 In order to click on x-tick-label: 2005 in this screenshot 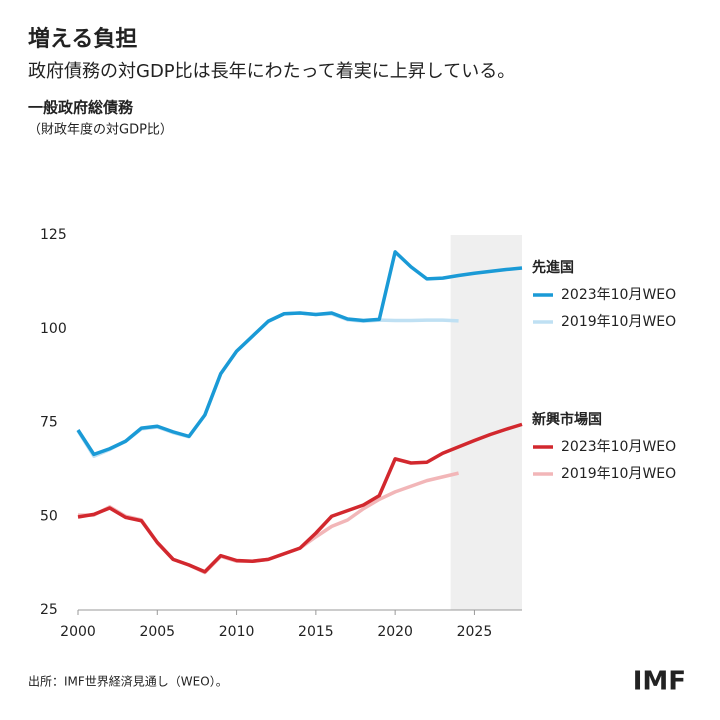, I will do `click(157, 632)`.